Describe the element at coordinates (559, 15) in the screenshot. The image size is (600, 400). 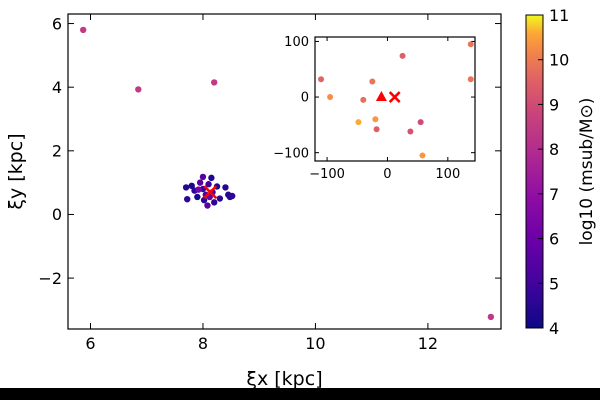
I see `colorbar-tick-label: 11` at that location.